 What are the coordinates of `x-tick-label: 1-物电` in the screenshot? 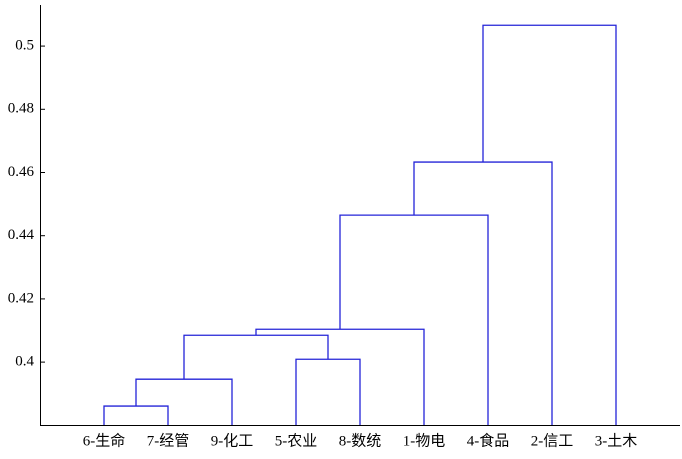 It's located at (424, 440).